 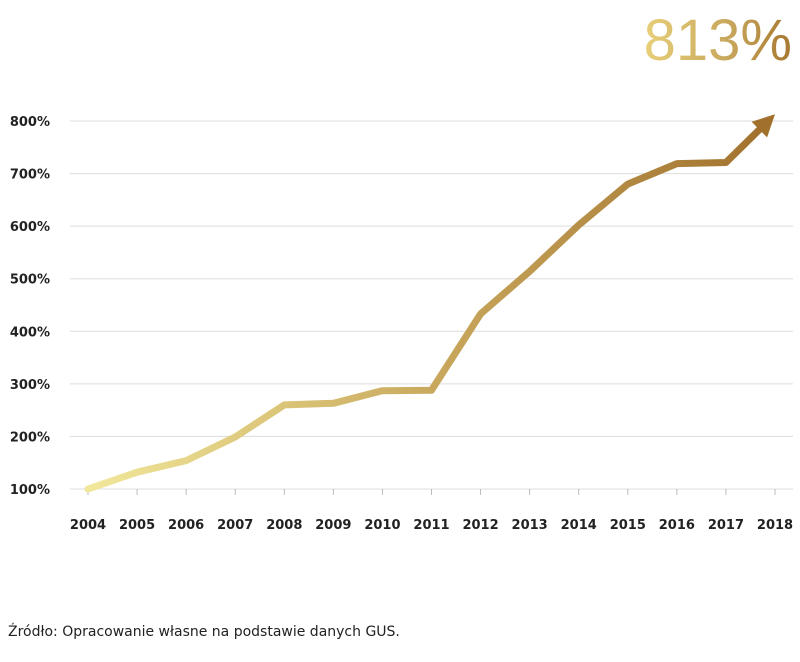 What do you see at coordinates (30, 227) in the screenshot?
I see `y-tick-label: 600%` at bounding box center [30, 227].